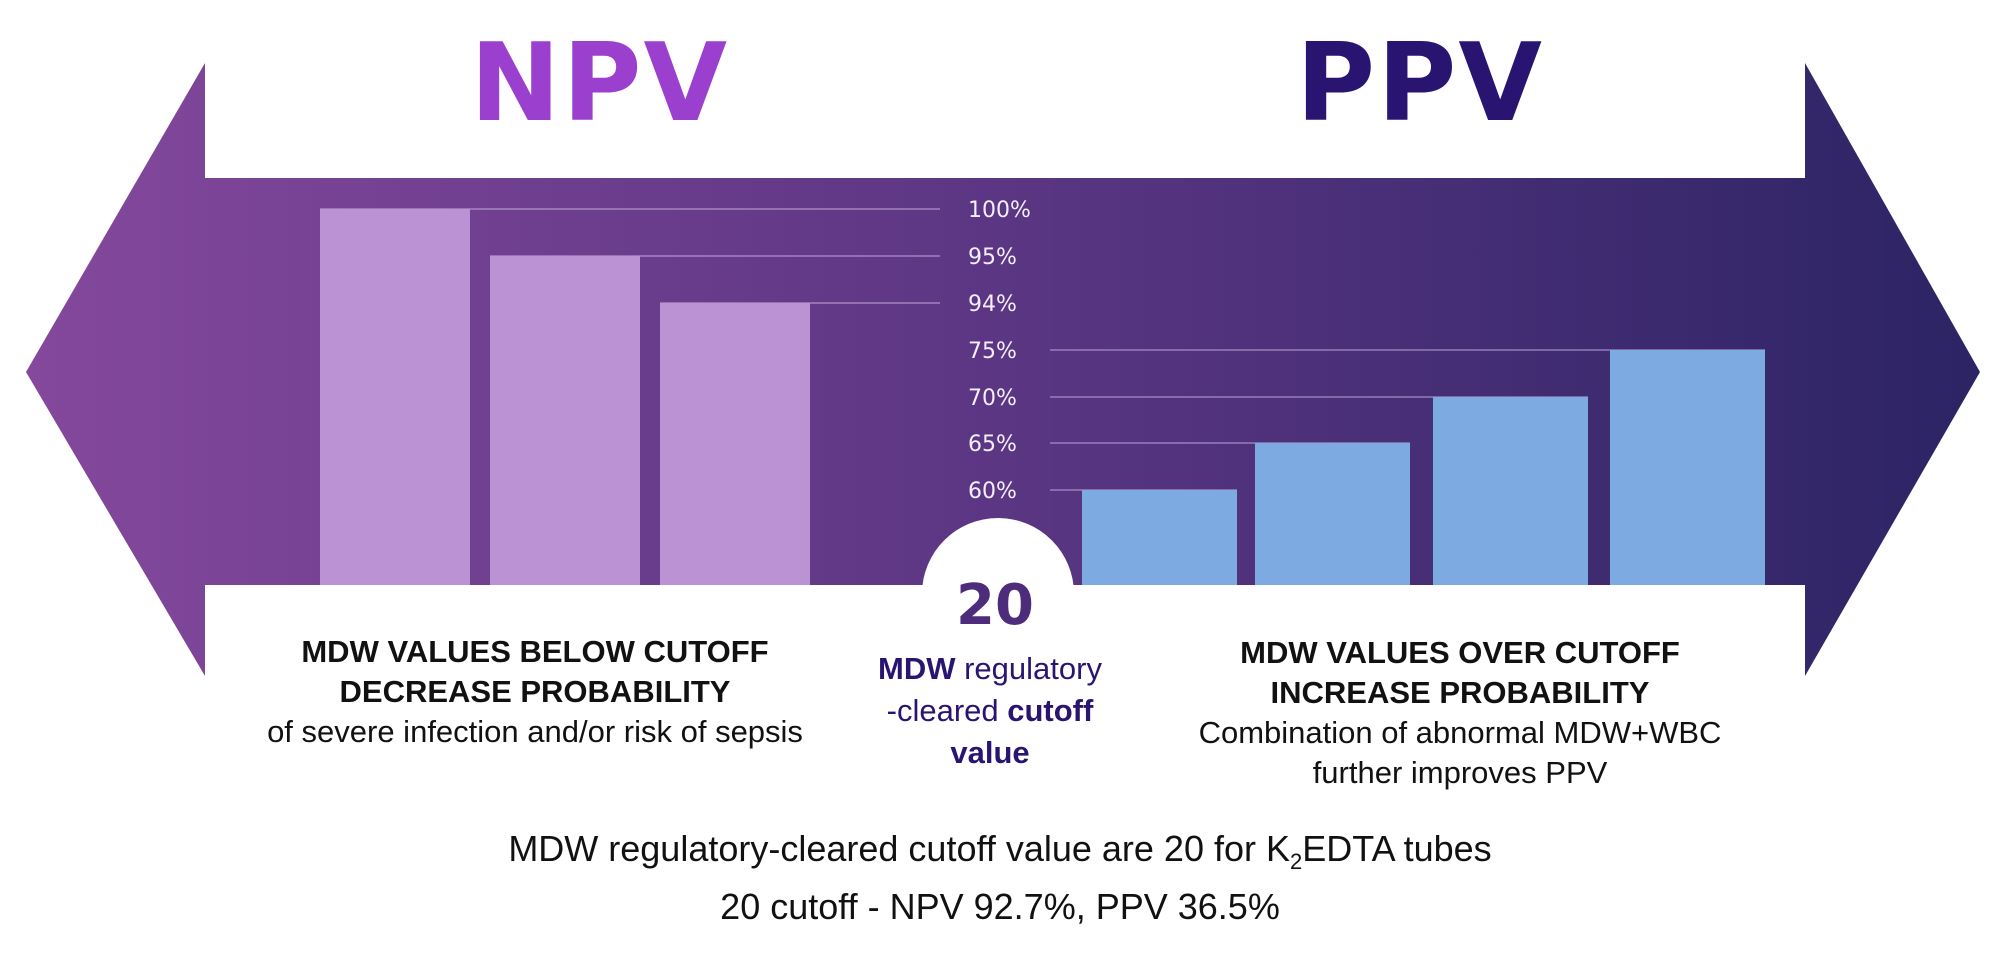 This screenshot has width=2000, height=966. Describe the element at coordinates (992, 257) in the screenshot. I see `npv-value-label-2: 95%` at that location.